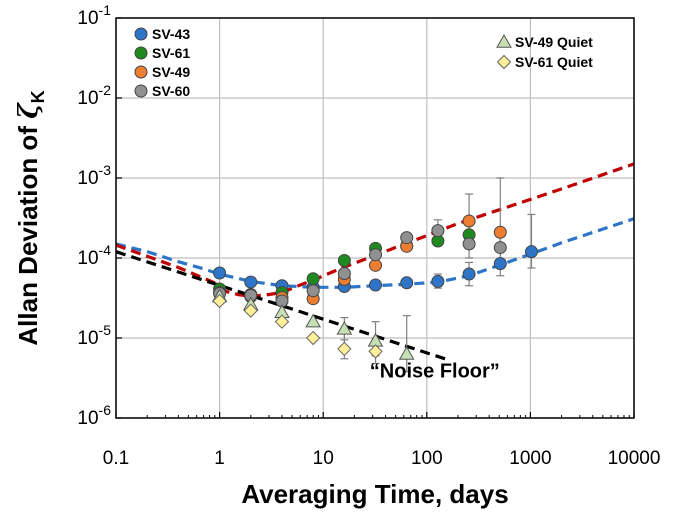 The image size is (685, 512). Describe the element at coordinates (94, 15) in the screenshot. I see `y-tick-label: 10⁻¹` at that location.